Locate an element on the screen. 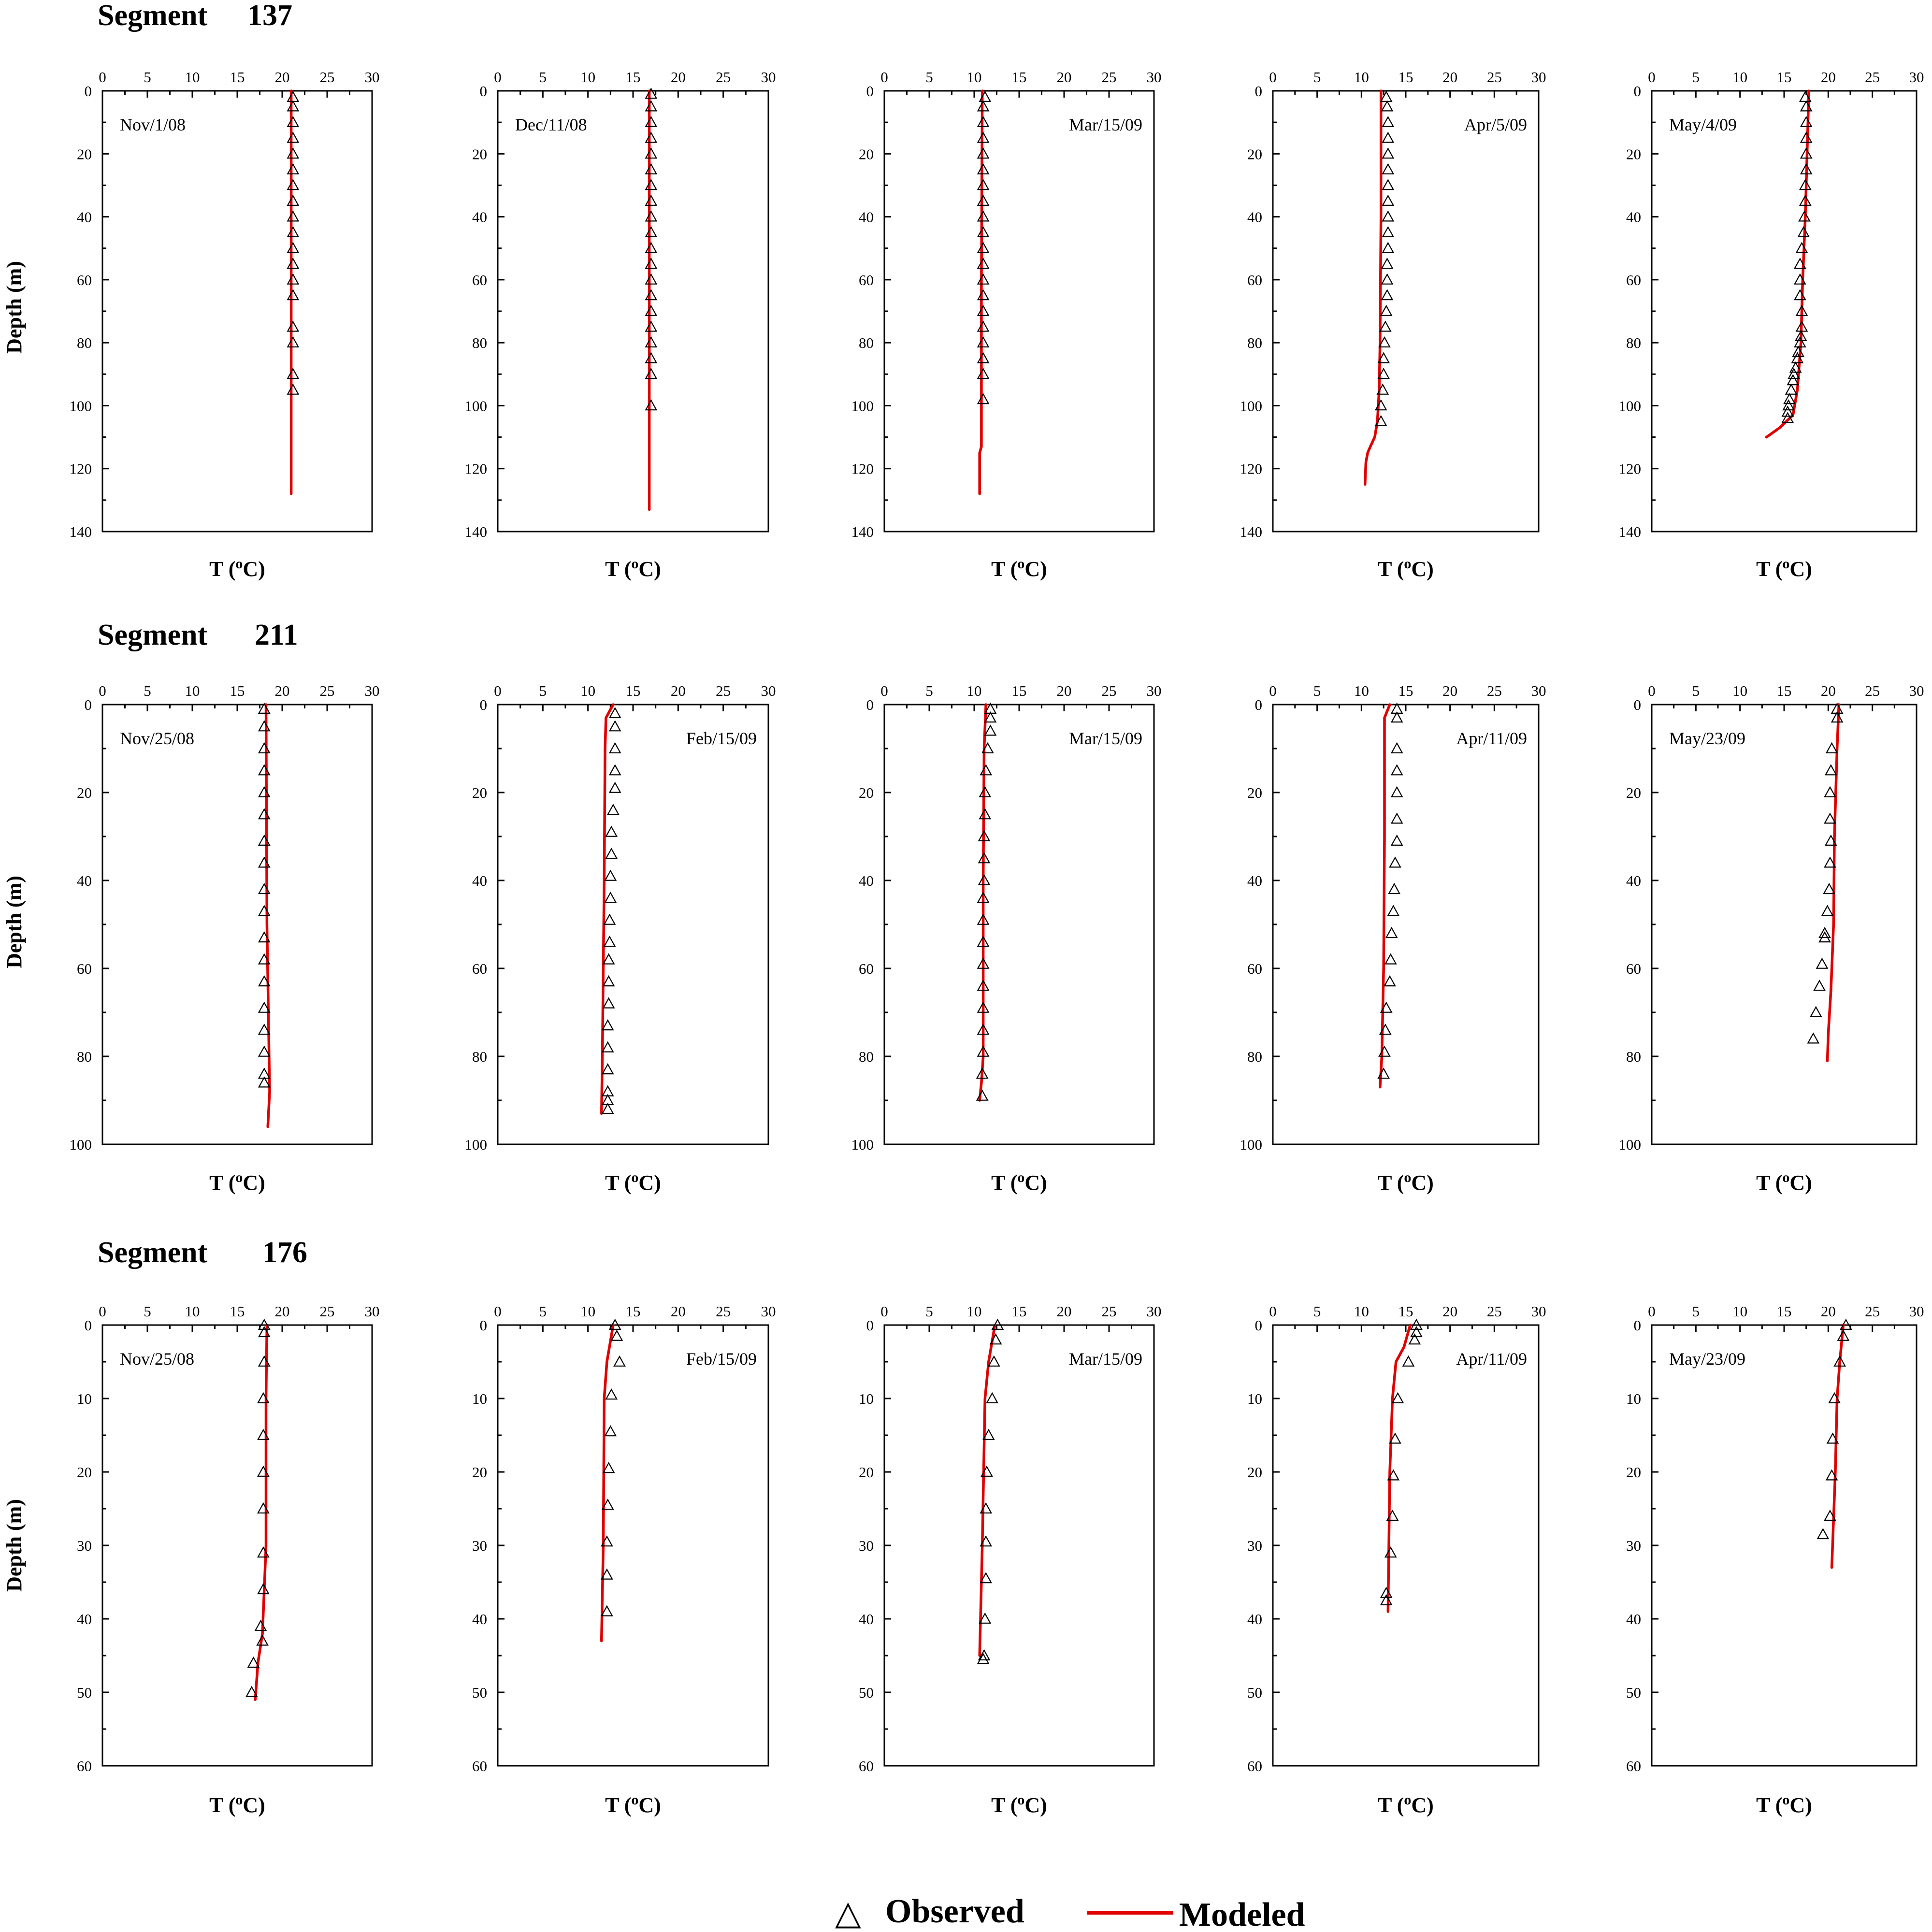 This screenshot has width=1932, height=1932. segment-number: 211 is located at coordinates (276, 635).